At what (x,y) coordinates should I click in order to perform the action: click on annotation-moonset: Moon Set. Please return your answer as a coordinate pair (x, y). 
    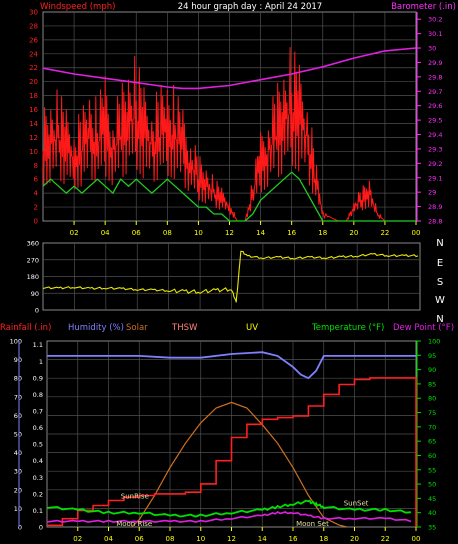
    Looking at the image, I should click on (312, 524).